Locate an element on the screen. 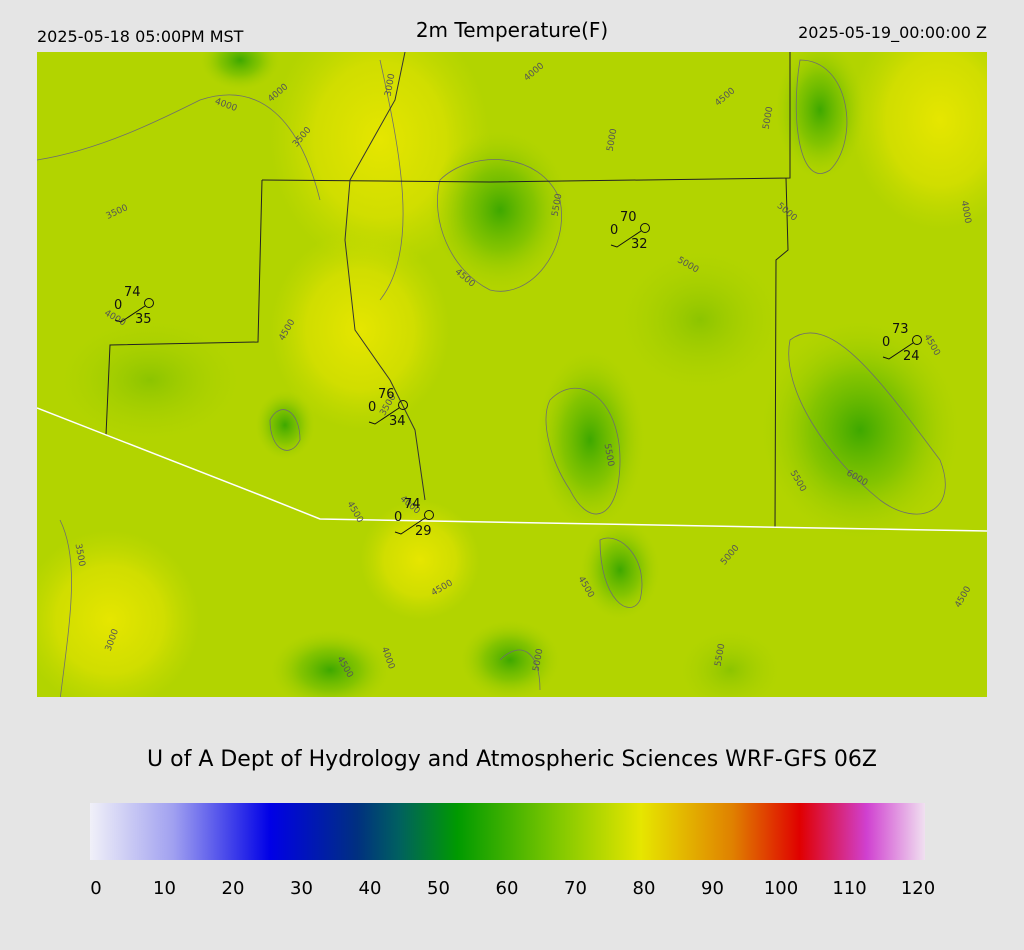 The width and height of the screenshot is (1024, 950). colorbar-tick-label: 30 is located at coordinates (301, 888).